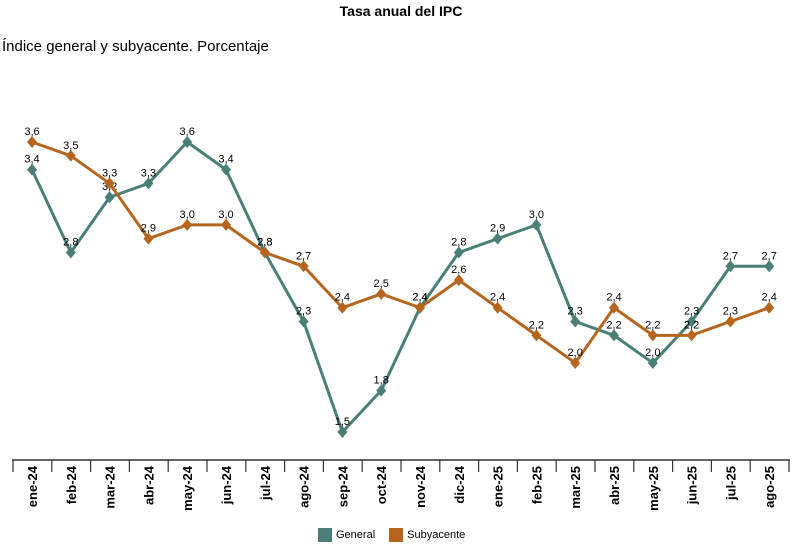 This screenshot has width=802, height=547. Describe the element at coordinates (110, 486) in the screenshot. I see `x-tick-label: mar-24` at that location.